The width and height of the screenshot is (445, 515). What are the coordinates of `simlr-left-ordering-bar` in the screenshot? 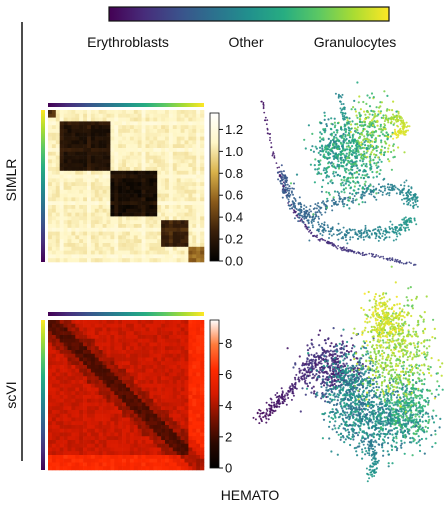 It's located at (43, 186).